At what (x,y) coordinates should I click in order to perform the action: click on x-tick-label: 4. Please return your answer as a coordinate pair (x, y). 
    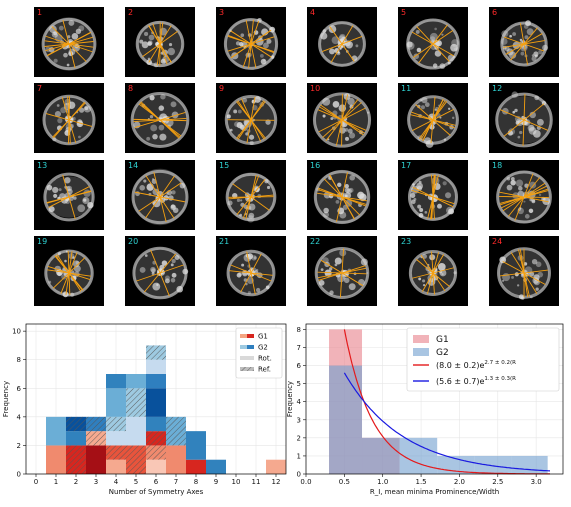
    Looking at the image, I should click on (116, 482).